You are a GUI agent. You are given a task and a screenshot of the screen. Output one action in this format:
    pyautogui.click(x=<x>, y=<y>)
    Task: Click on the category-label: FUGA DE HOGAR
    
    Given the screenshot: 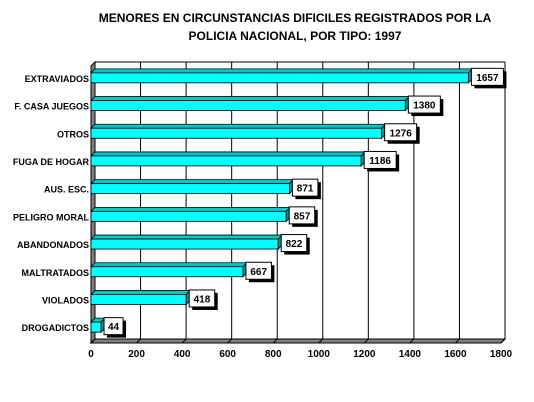 What is the action you would take?
    pyautogui.click(x=51, y=162)
    